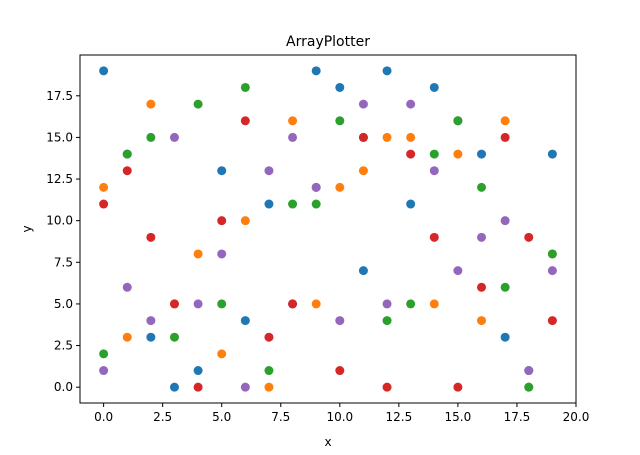 The image size is (640, 455). What do you see at coordinates (63, 387) in the screenshot?
I see `y-tick-label: 0.0` at bounding box center [63, 387].